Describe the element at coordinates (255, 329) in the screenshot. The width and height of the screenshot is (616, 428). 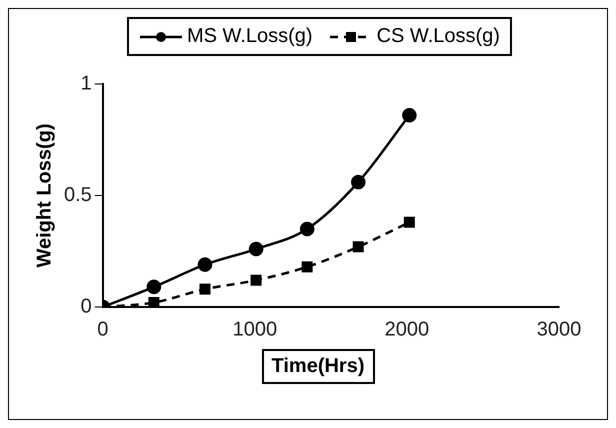
I see `x-tick-label: 1000` at that location.